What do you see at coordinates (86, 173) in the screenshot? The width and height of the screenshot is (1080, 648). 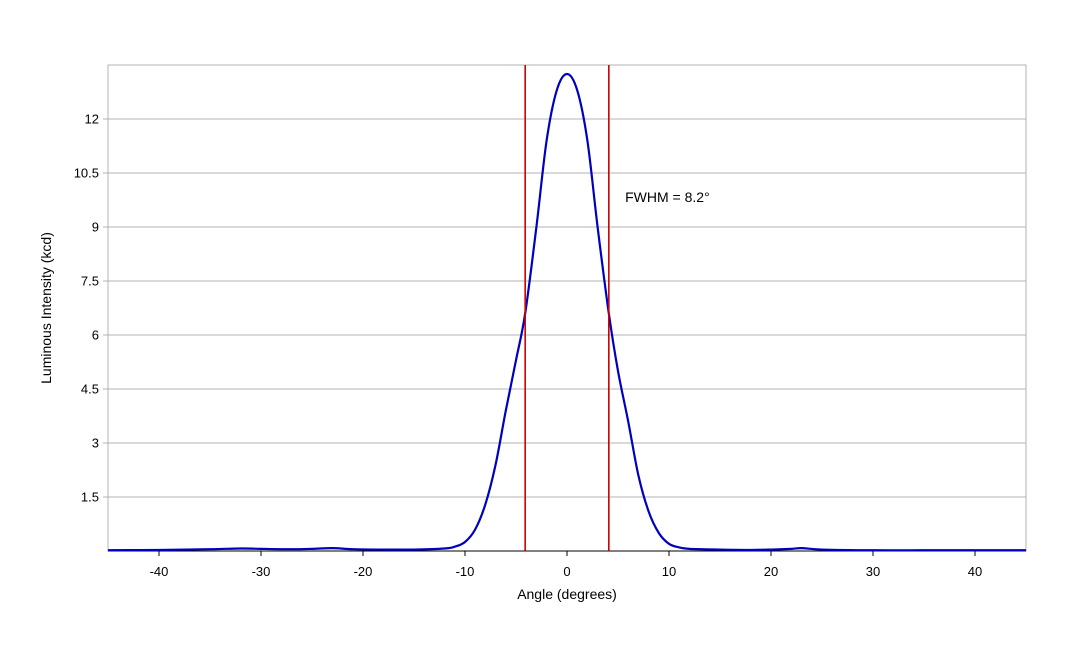 I see `y-tick-label: 10.5` at bounding box center [86, 173].